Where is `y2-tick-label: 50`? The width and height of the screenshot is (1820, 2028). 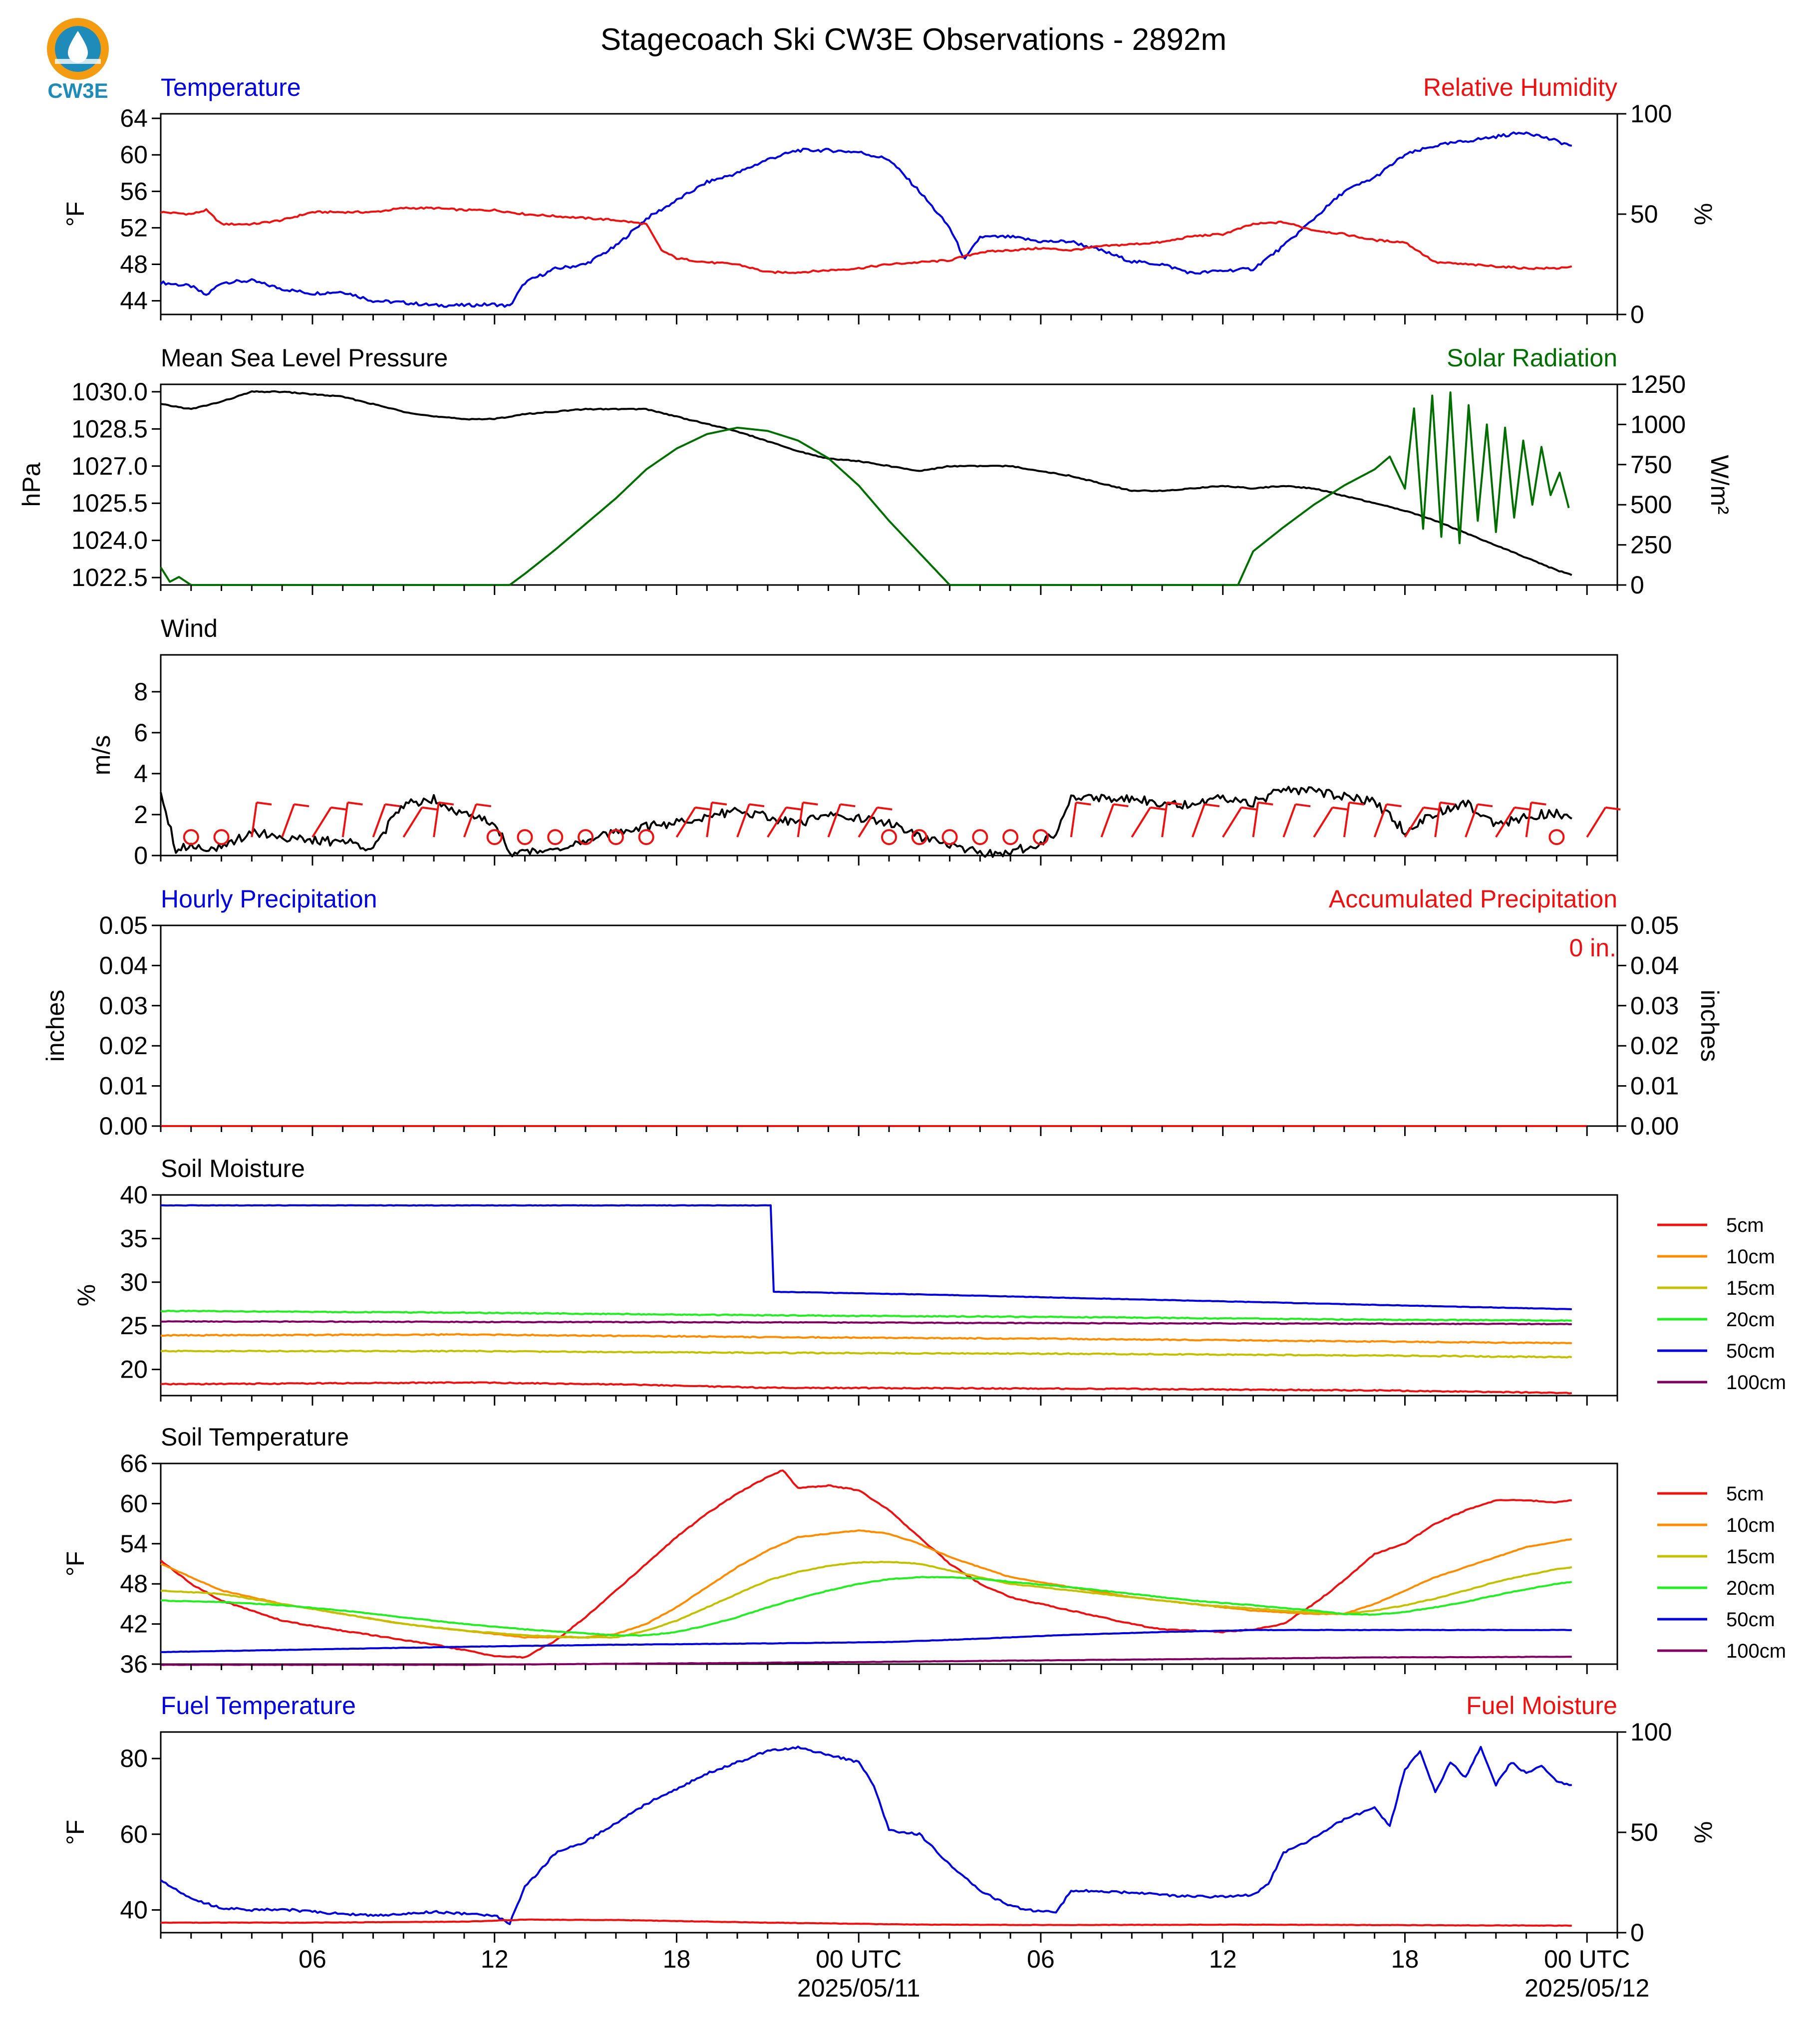 y2-tick-label: 50 is located at coordinates (1644, 1832).